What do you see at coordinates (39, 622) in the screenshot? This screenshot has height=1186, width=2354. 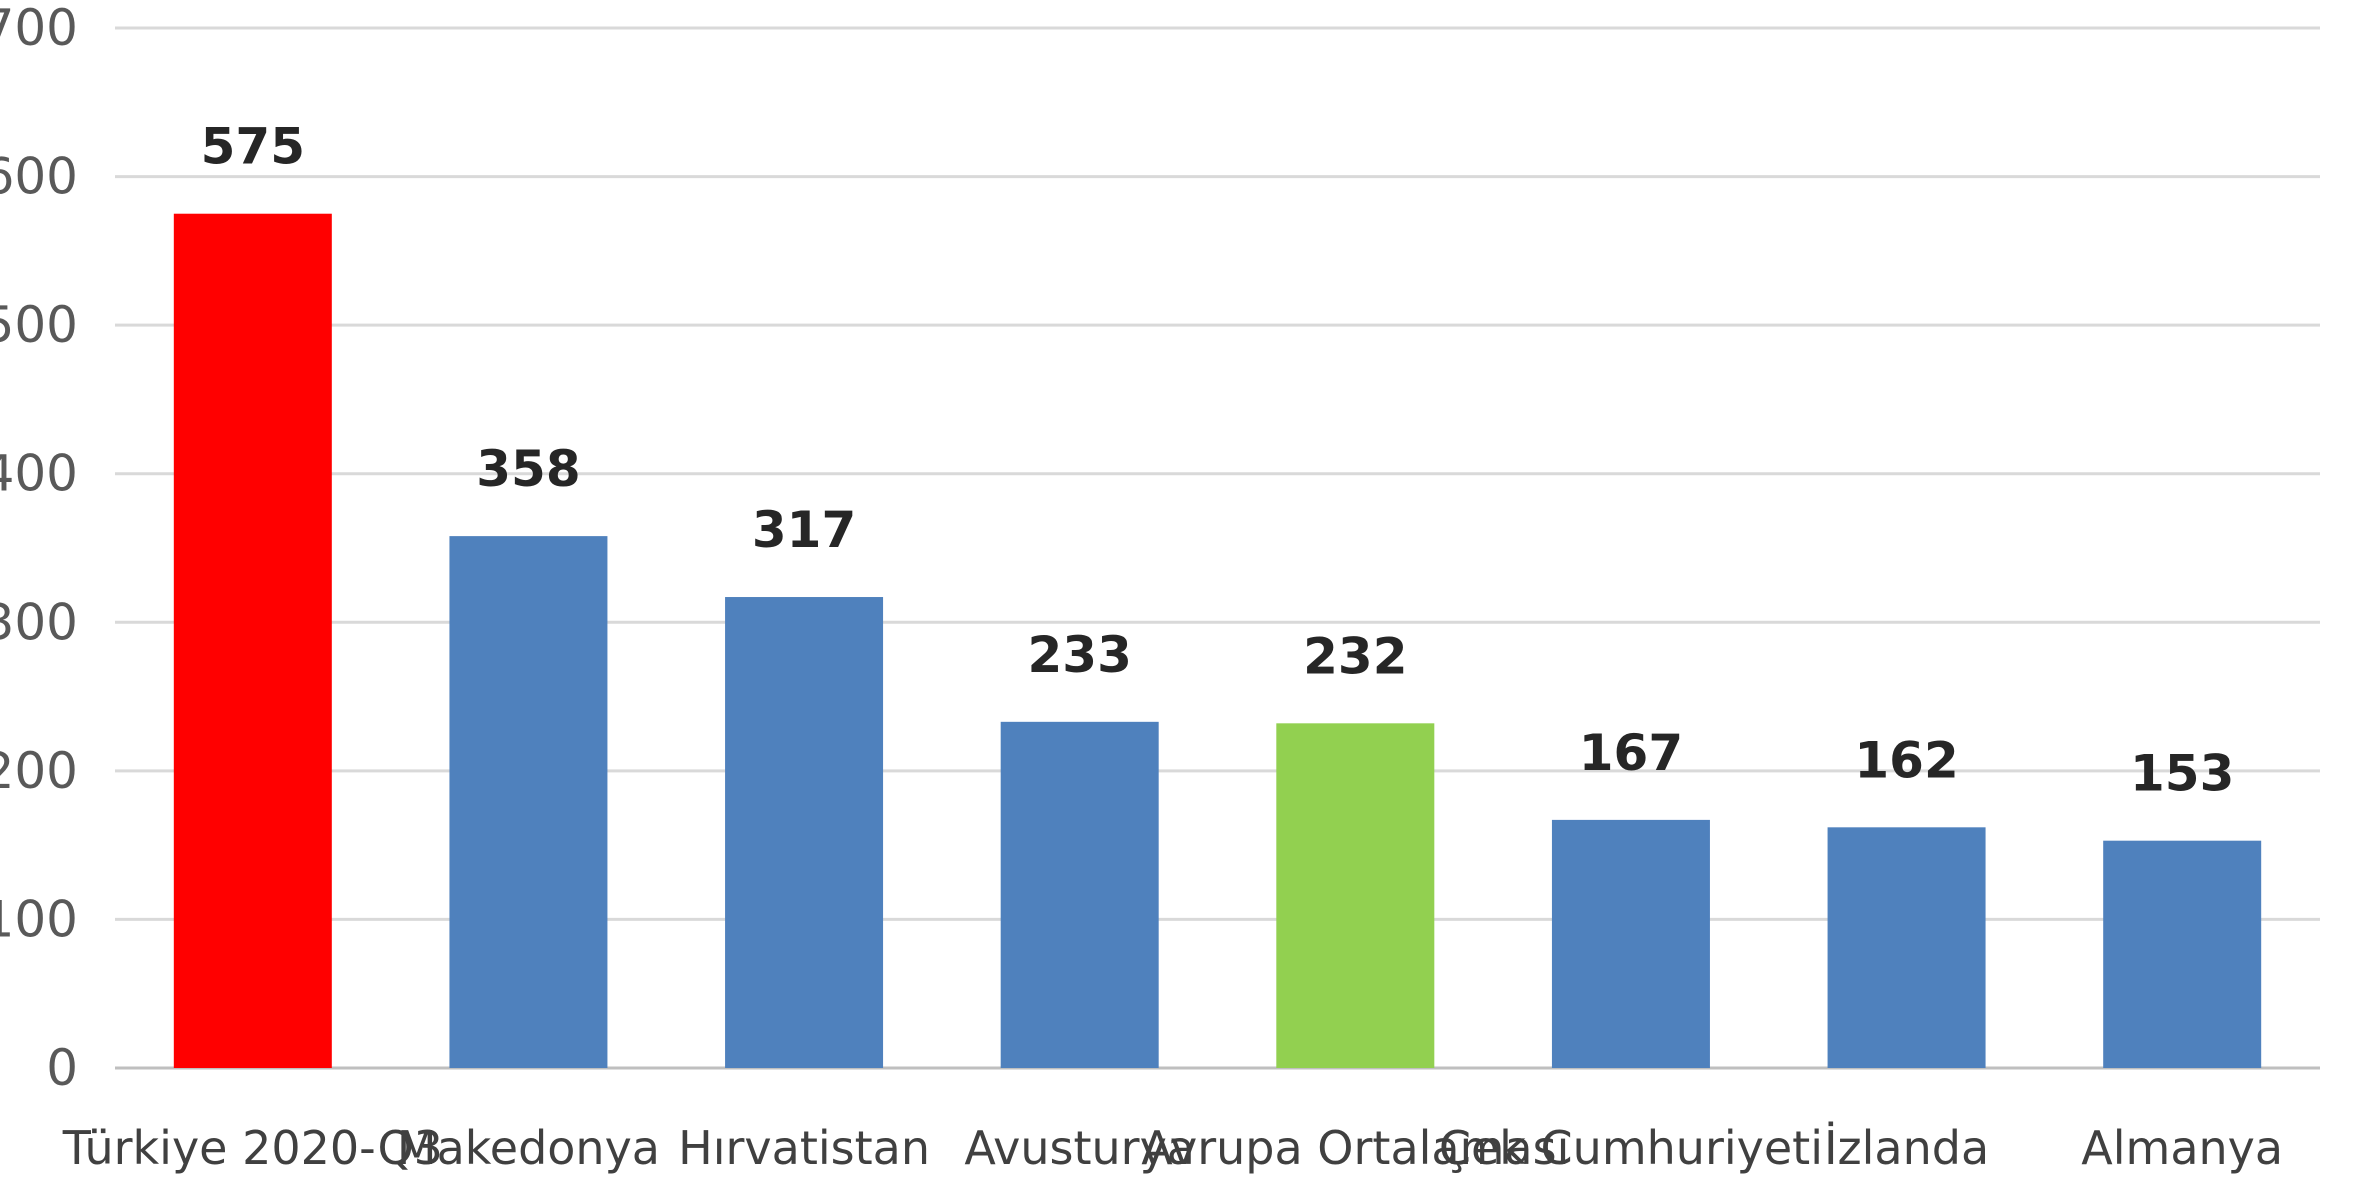 I see `y-tick-label: 300` at bounding box center [39, 622].